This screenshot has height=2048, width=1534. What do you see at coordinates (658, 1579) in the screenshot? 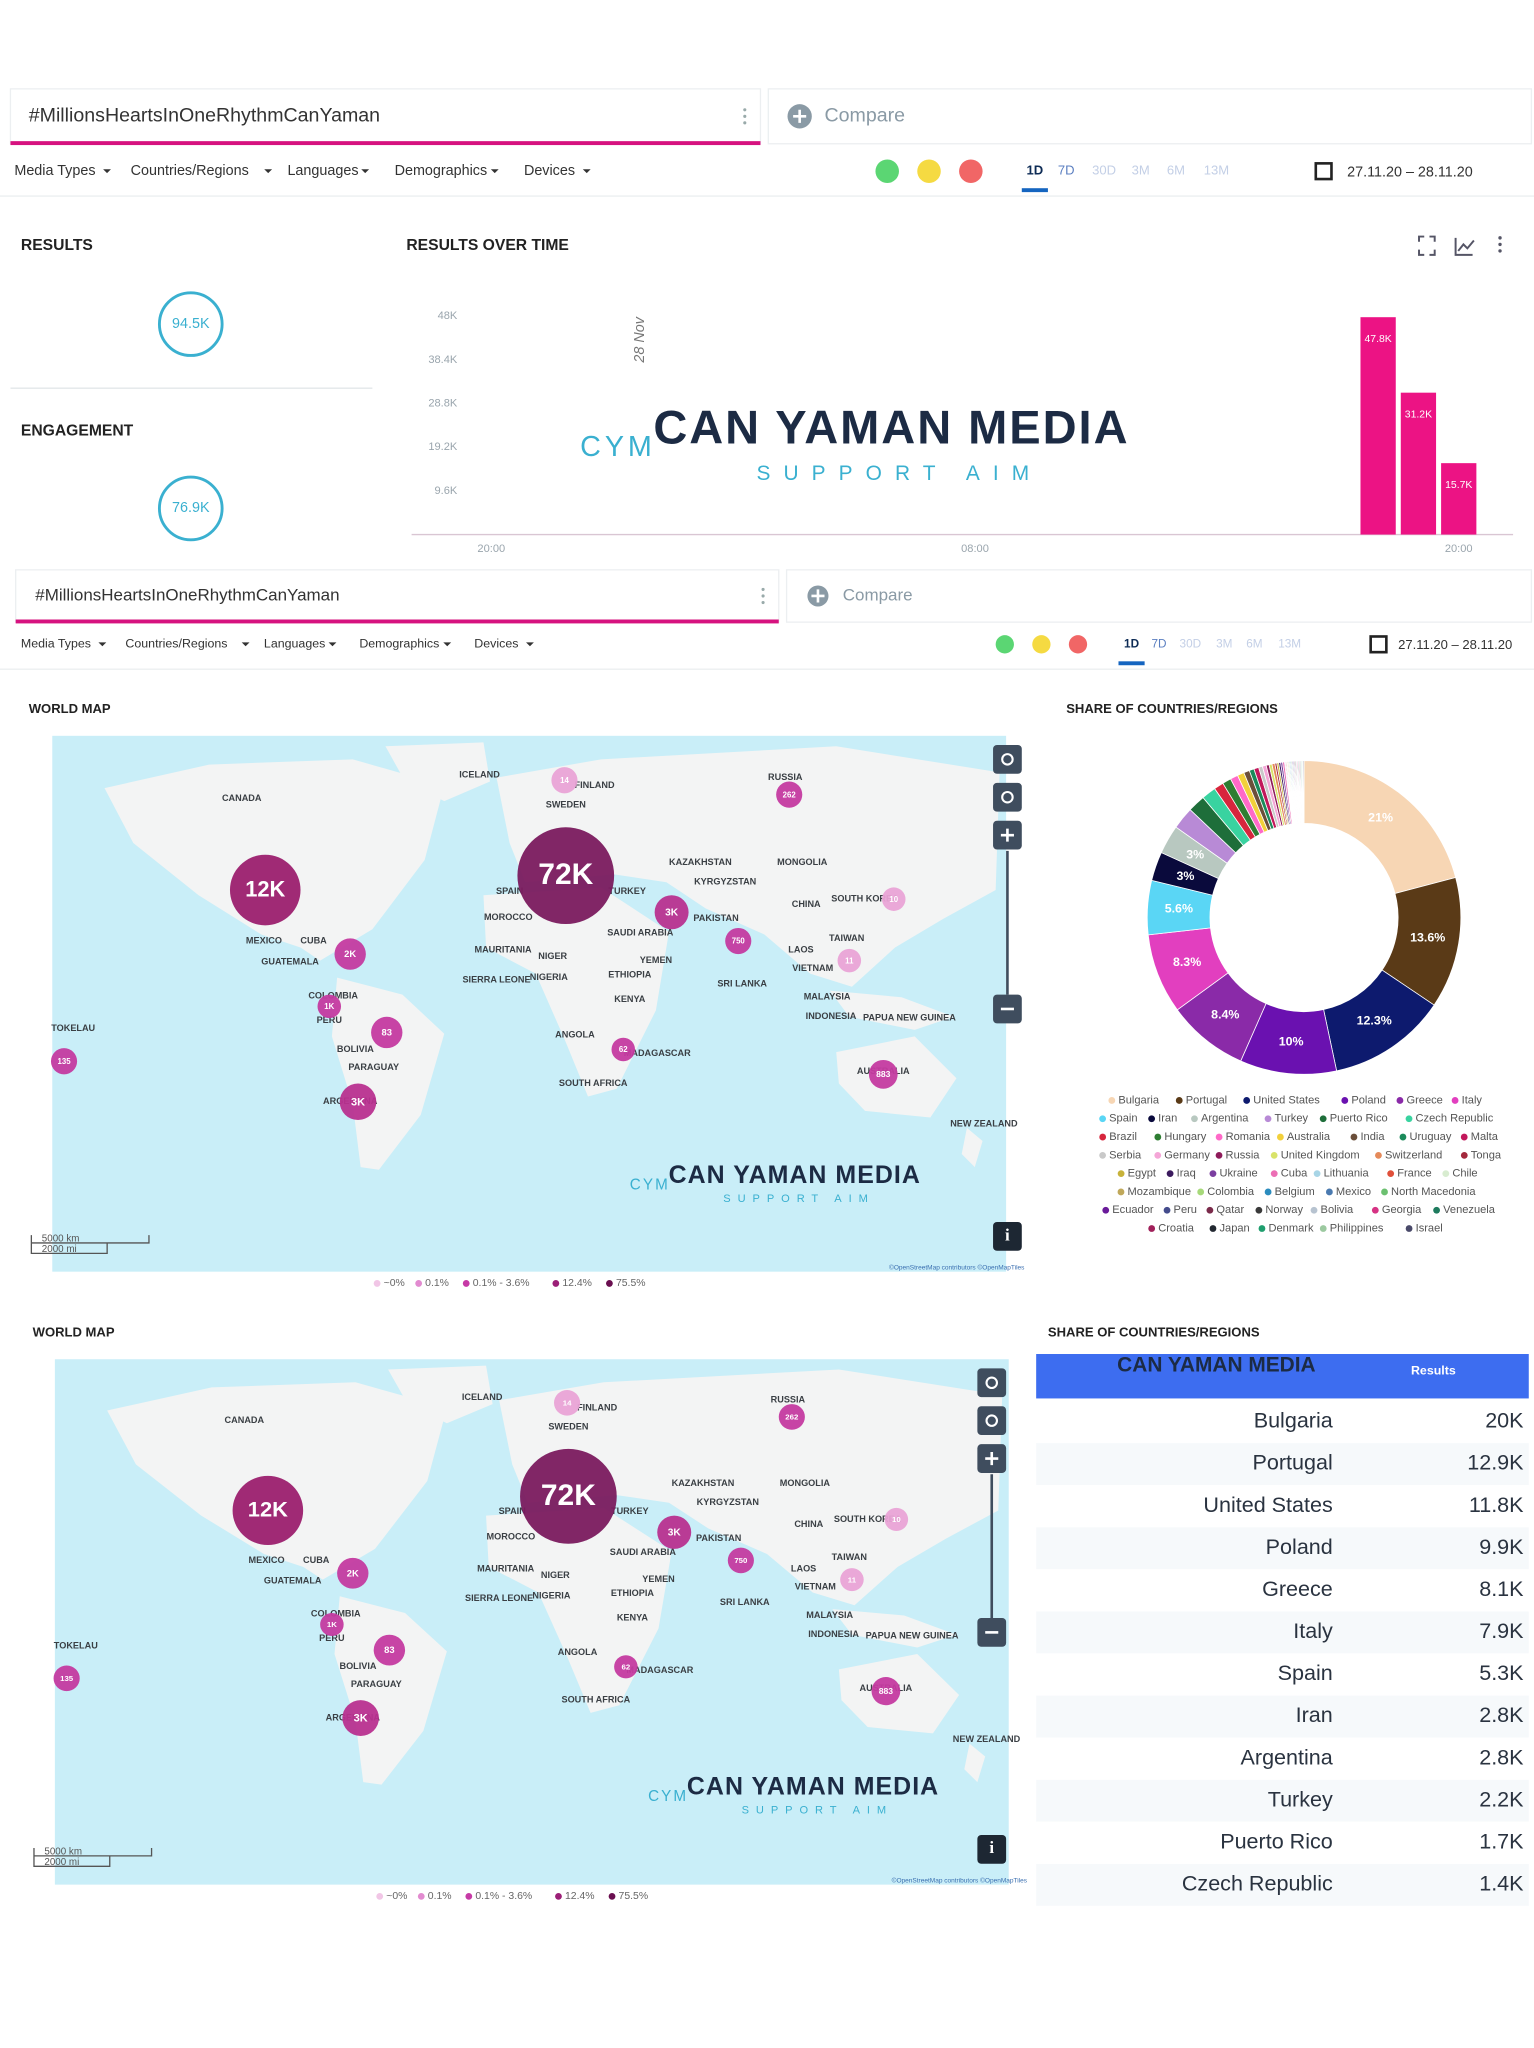
I see `place-label: YEMEN` at bounding box center [658, 1579].